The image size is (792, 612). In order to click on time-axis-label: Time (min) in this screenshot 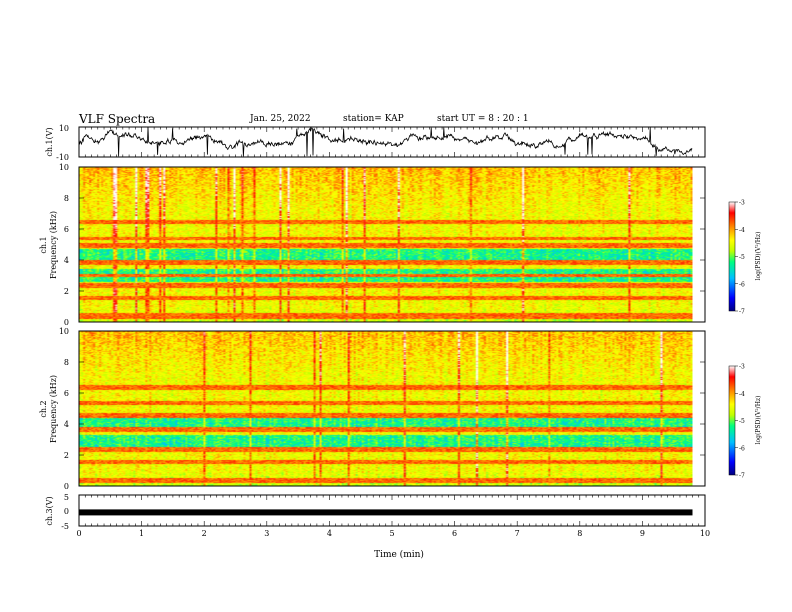, I will do `click(399, 554)`.